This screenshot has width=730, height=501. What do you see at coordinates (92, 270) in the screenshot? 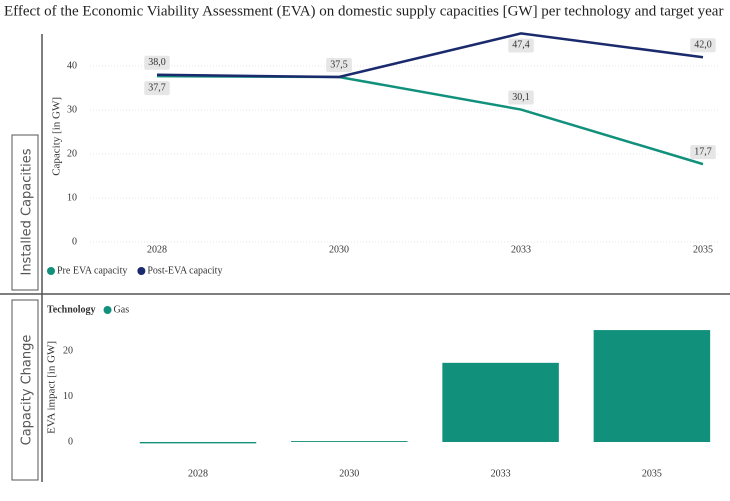
I see `legend-label: Pre EVA capacity` at bounding box center [92, 270].